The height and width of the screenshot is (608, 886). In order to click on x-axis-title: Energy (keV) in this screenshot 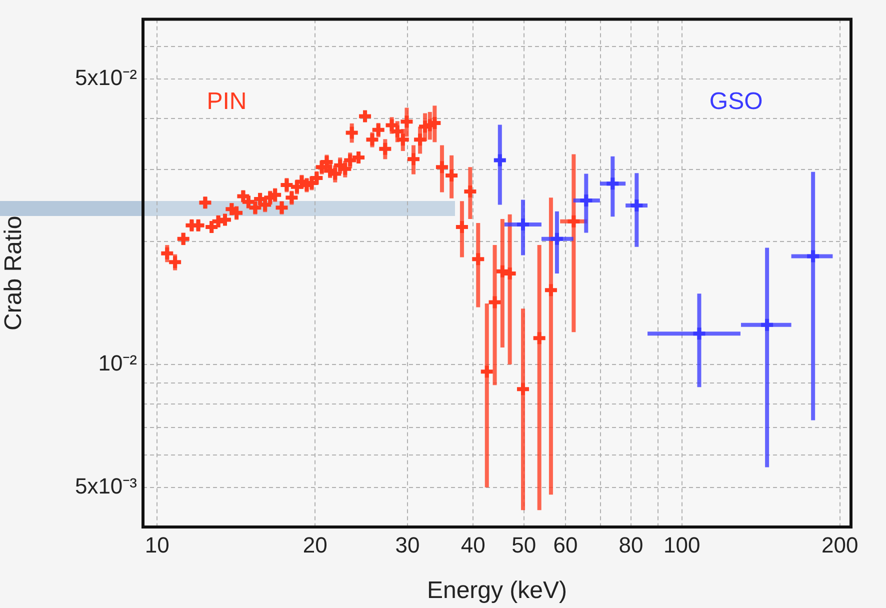, I will do `click(497, 590)`.